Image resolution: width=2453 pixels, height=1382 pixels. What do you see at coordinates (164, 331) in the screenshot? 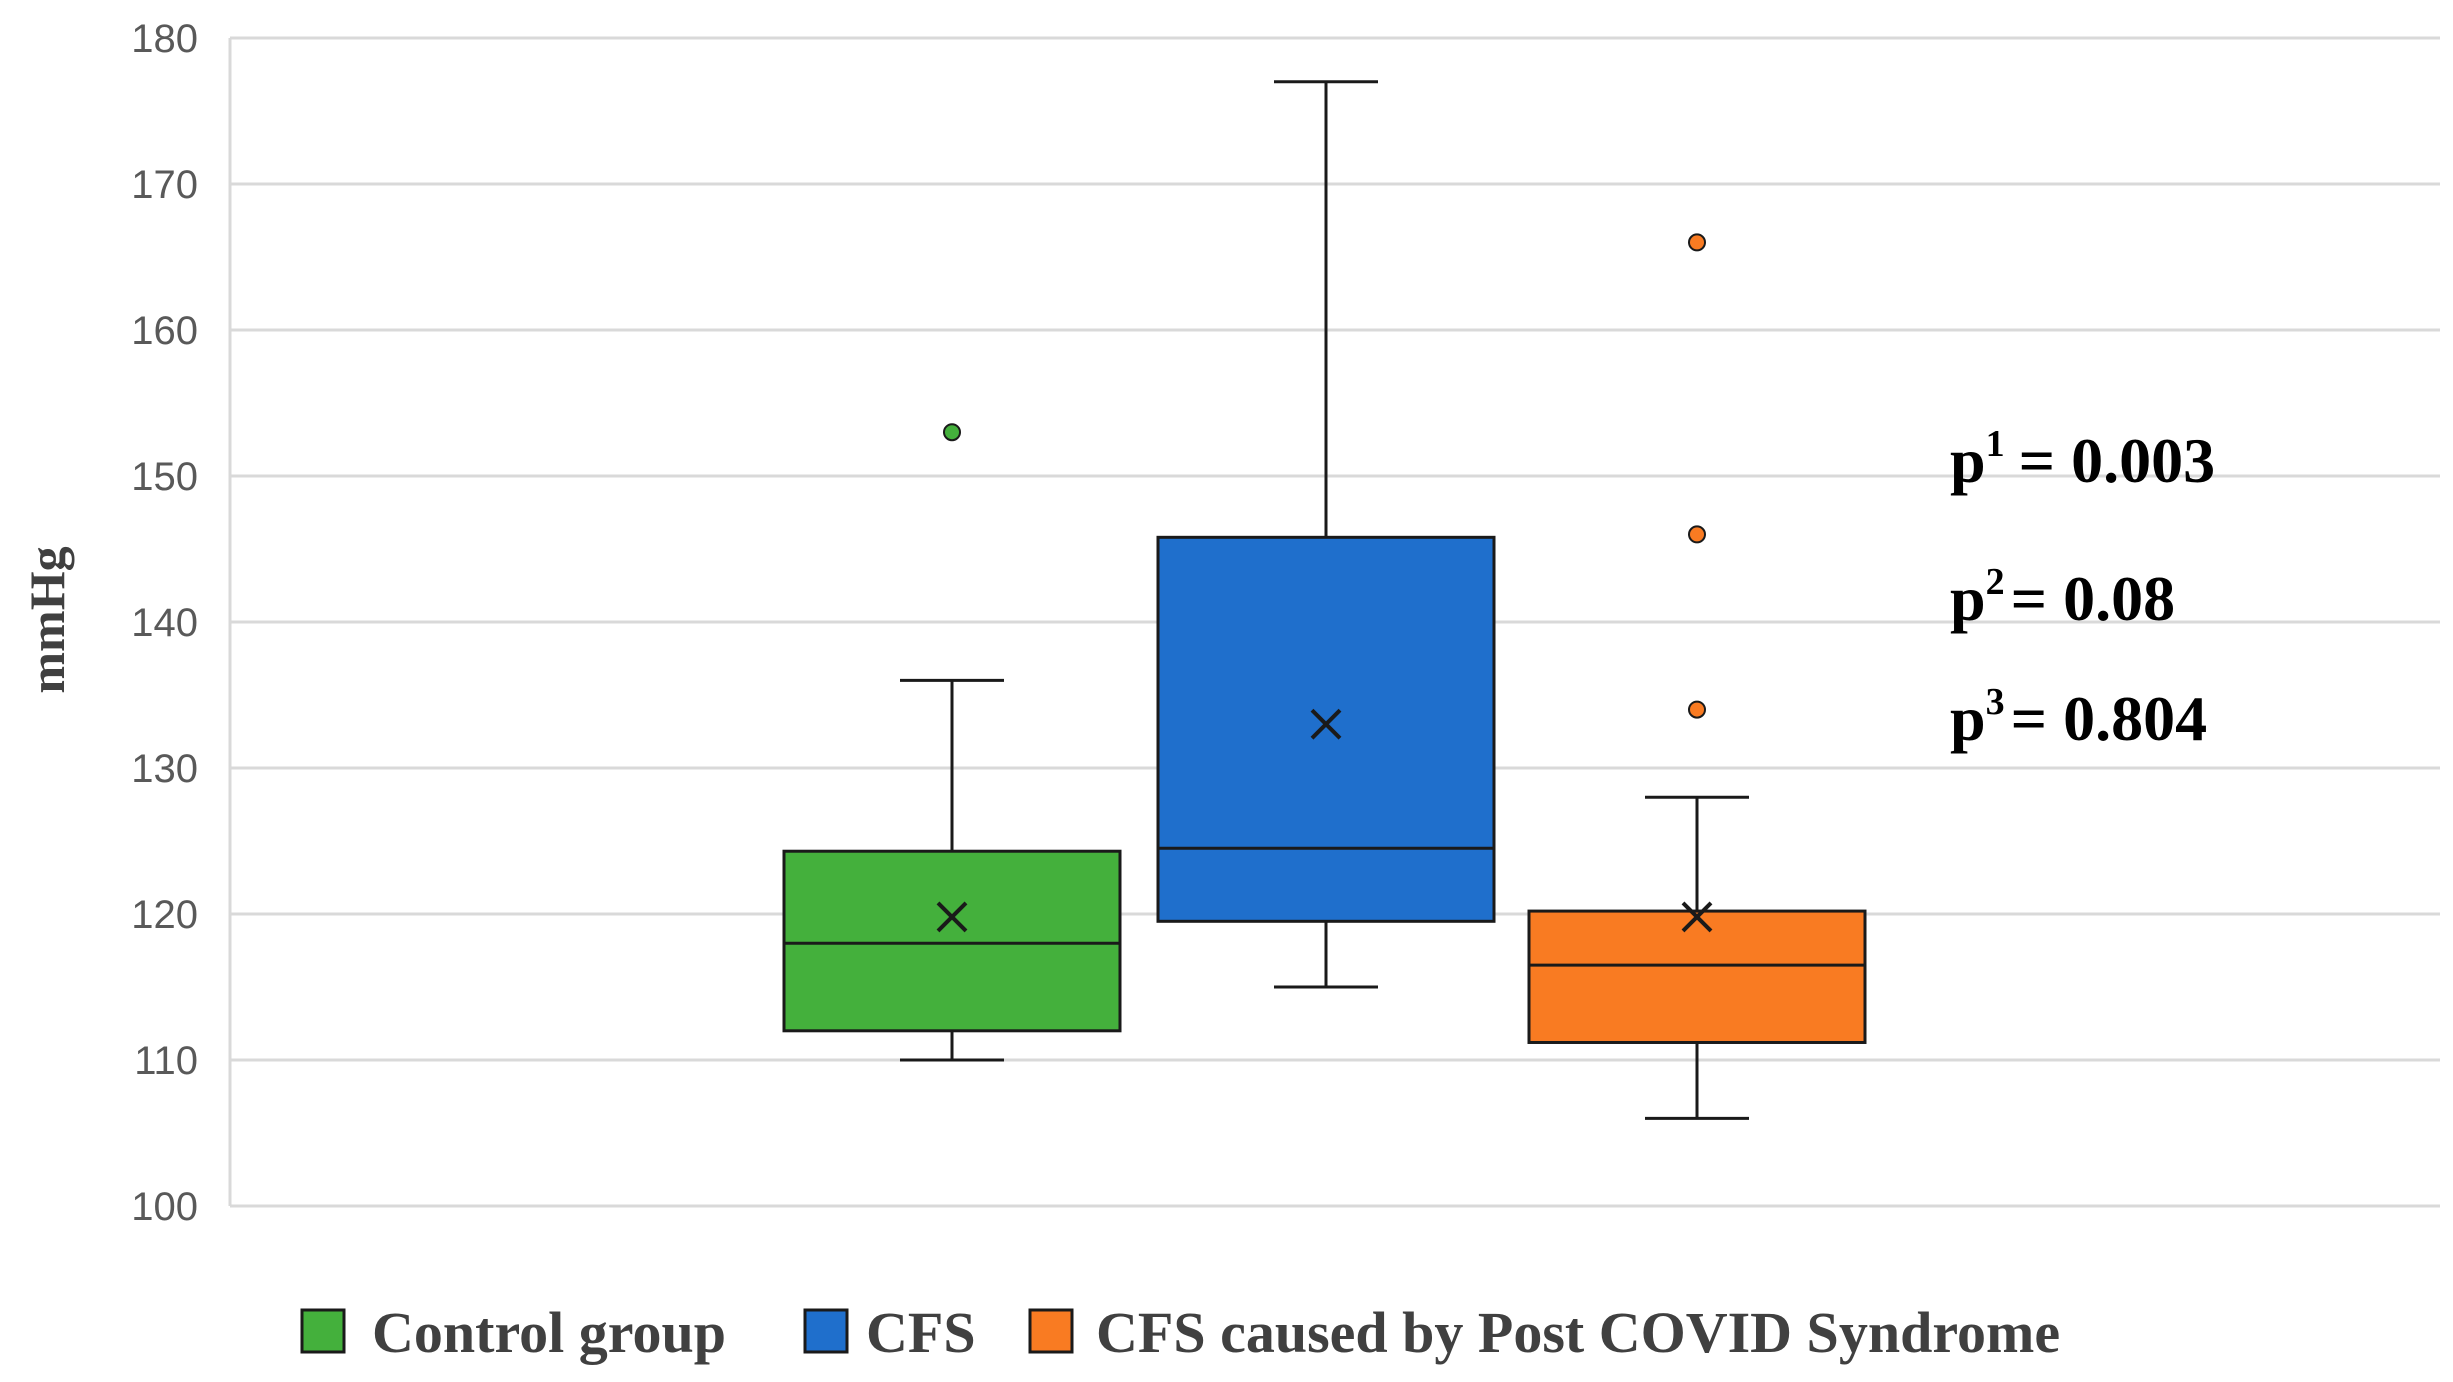
I see `y-tick-label-160: 160` at bounding box center [164, 331].